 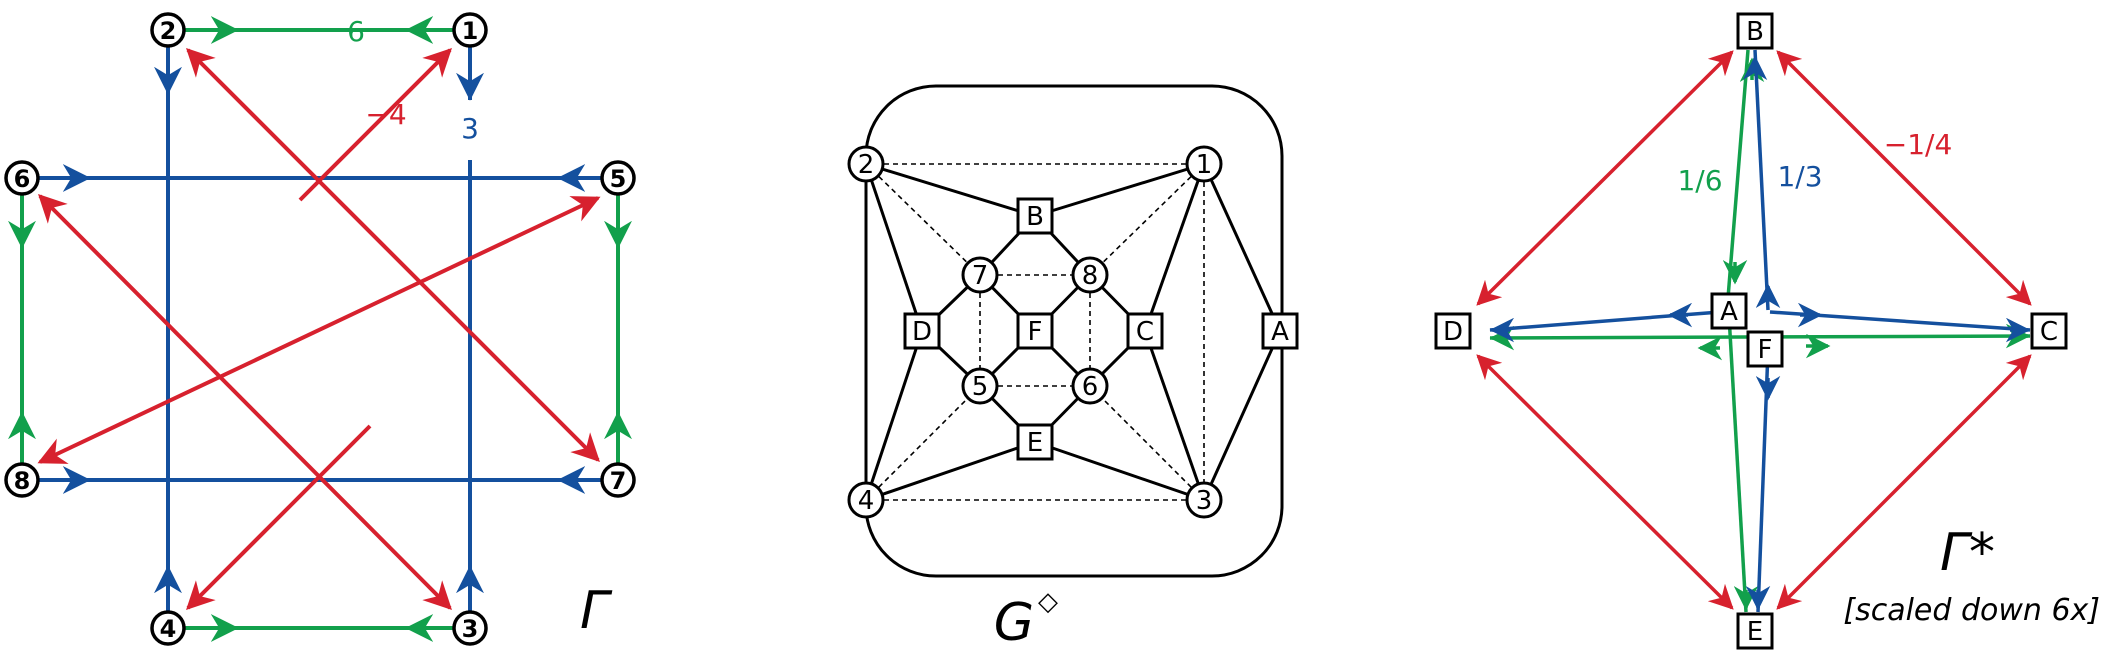 What do you see at coordinates (980, 276) in the screenshot?
I see `gdiamond-node-7: 7` at bounding box center [980, 276].